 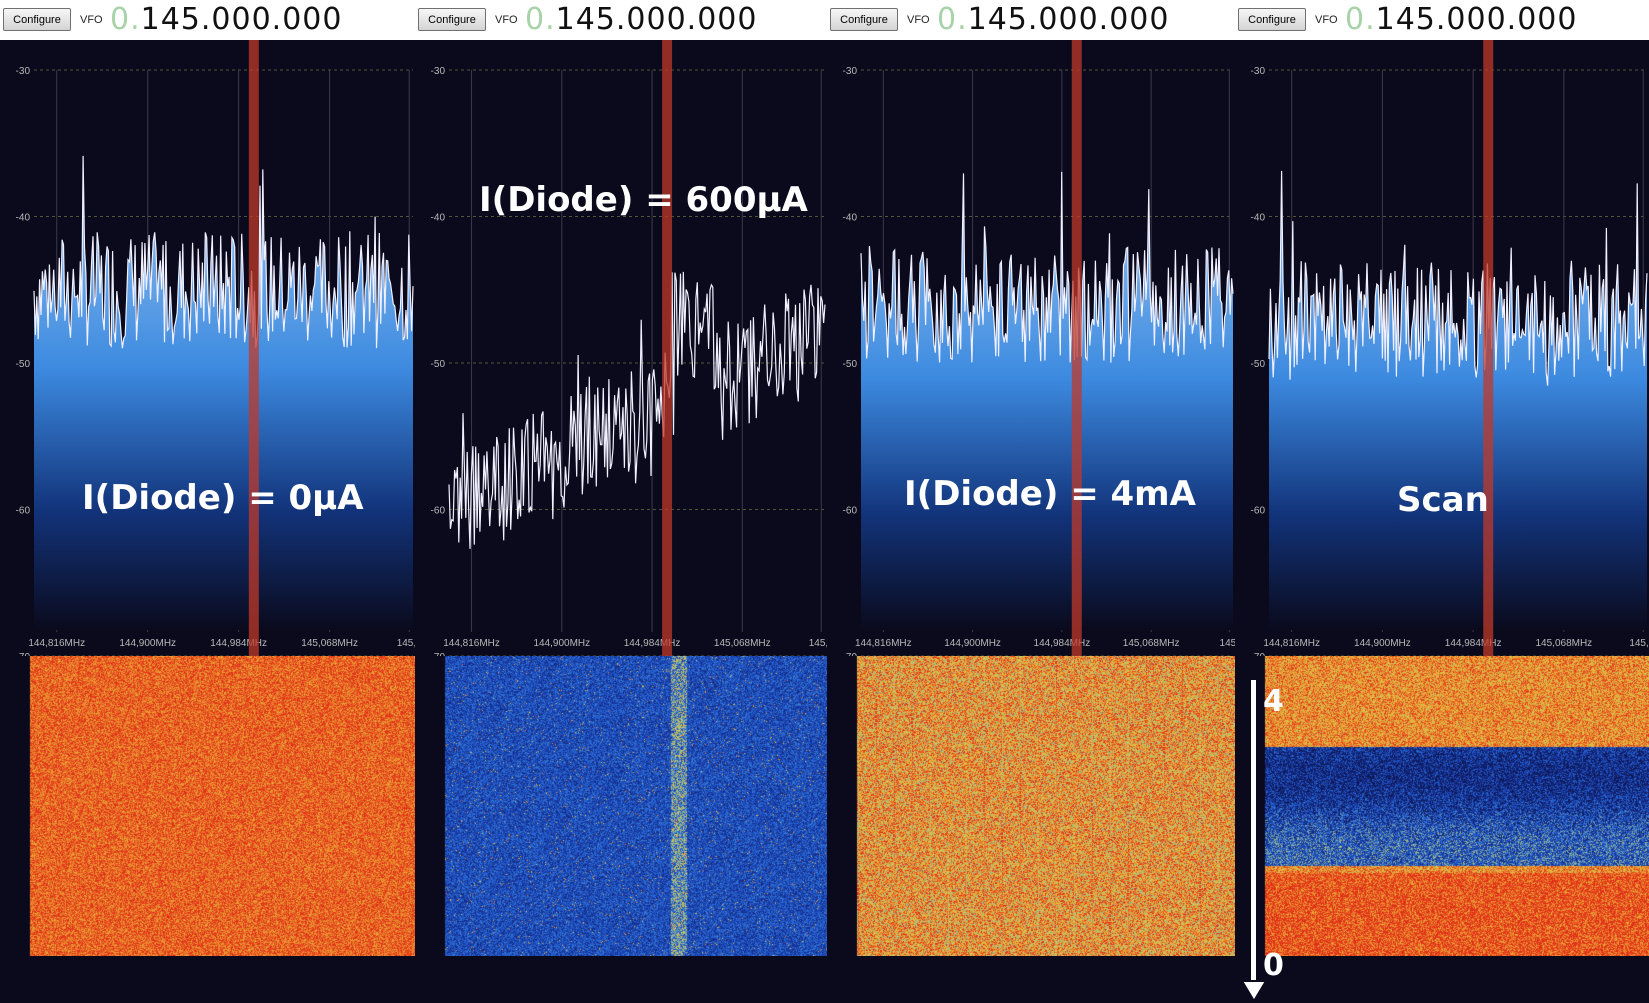 I want to click on overlay-label: I(Diode) = 4mA, so click(x=1050, y=494).